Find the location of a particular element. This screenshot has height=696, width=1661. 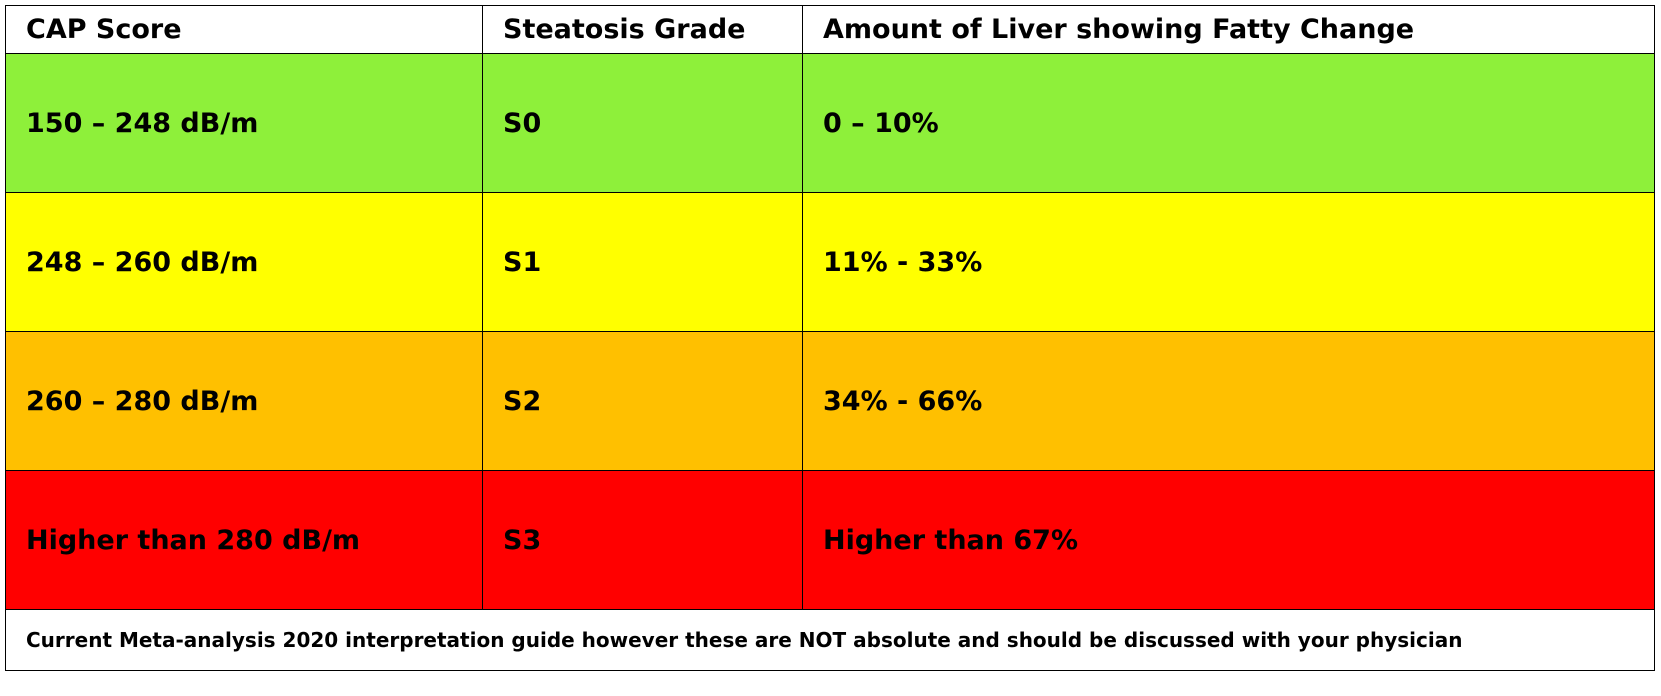

header-cap-score: CAP Score is located at coordinates (244, 29).